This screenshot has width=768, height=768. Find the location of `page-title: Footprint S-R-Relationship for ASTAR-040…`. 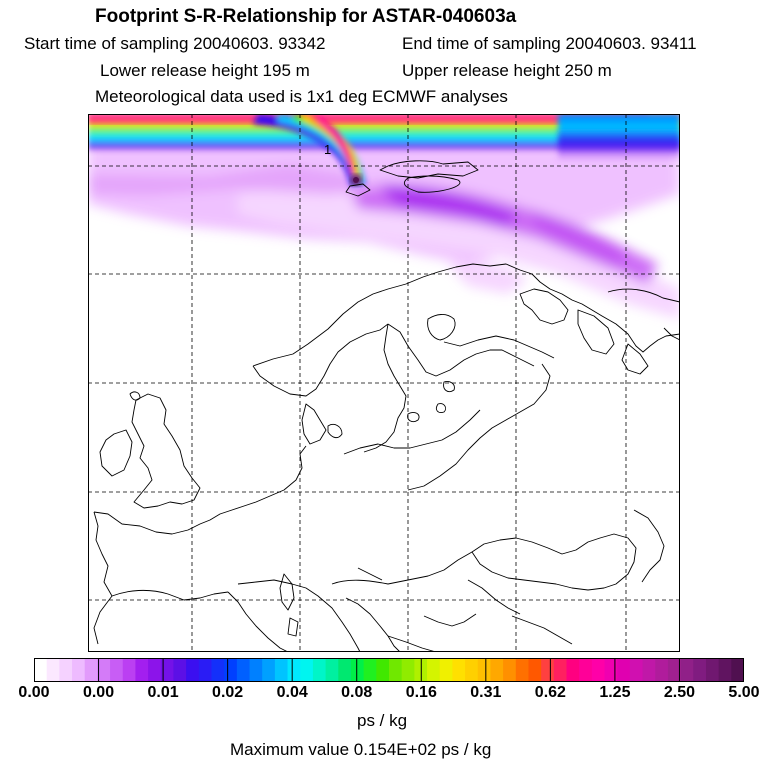

page-title: Footprint S-R-Relationship for ASTAR-040… is located at coordinates (306, 16).